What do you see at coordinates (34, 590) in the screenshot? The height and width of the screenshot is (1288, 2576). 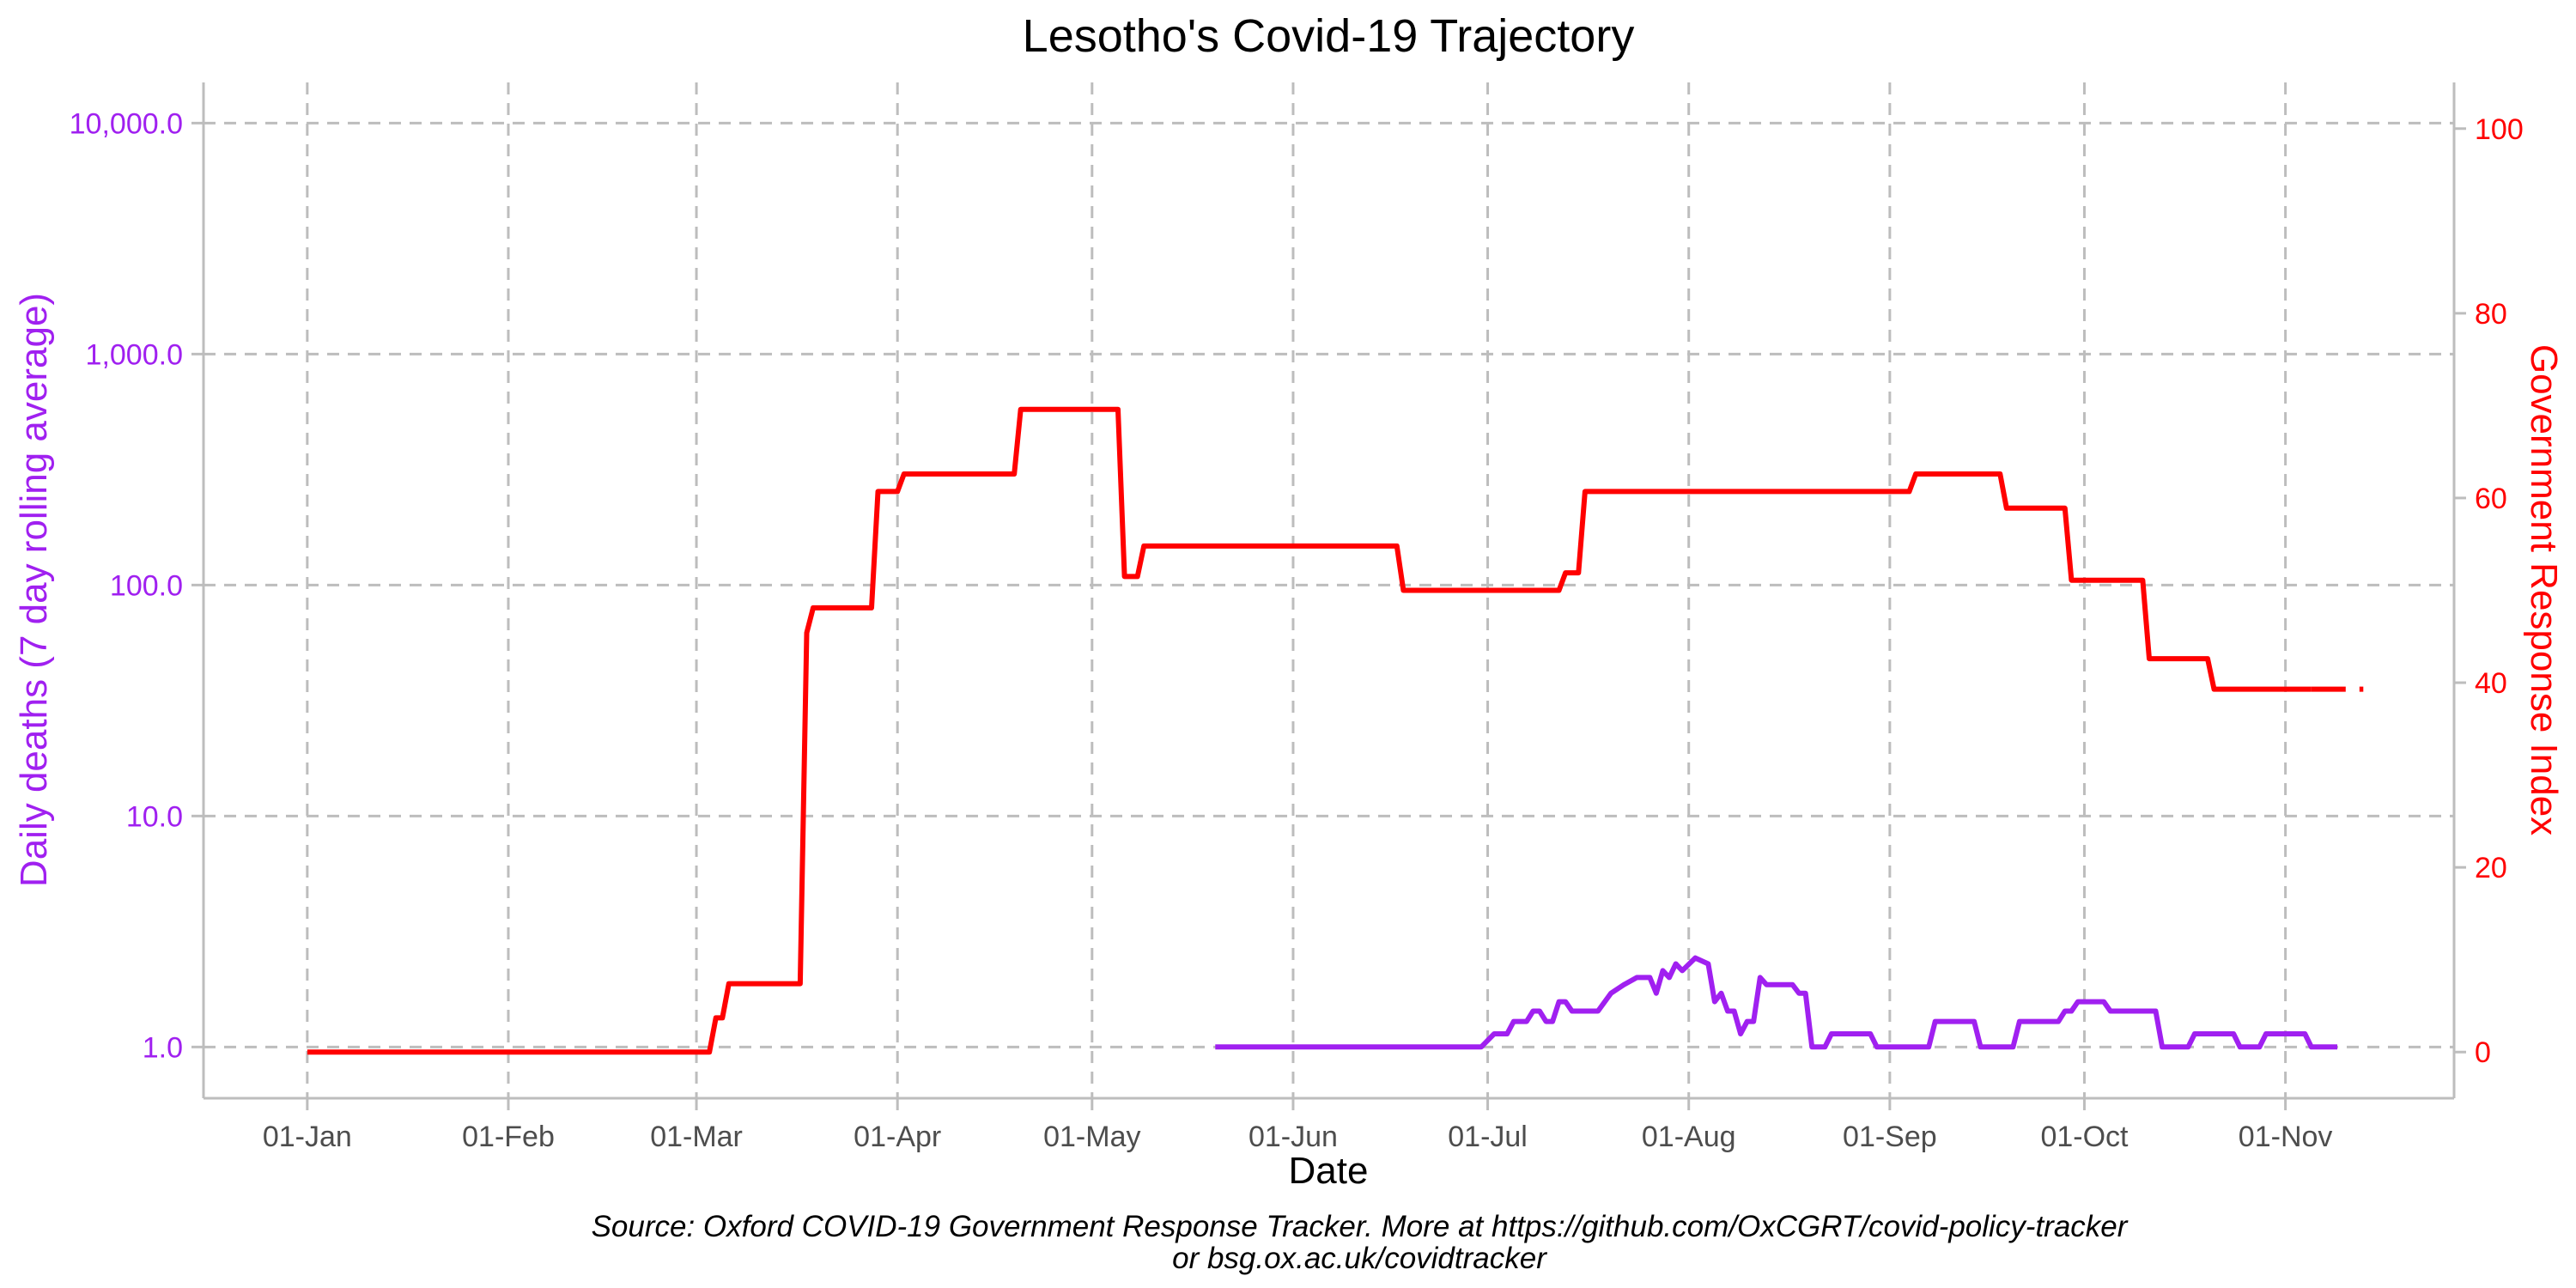 I see `left-axis-title: Daily deaths (7 day rolling average)` at bounding box center [34, 590].